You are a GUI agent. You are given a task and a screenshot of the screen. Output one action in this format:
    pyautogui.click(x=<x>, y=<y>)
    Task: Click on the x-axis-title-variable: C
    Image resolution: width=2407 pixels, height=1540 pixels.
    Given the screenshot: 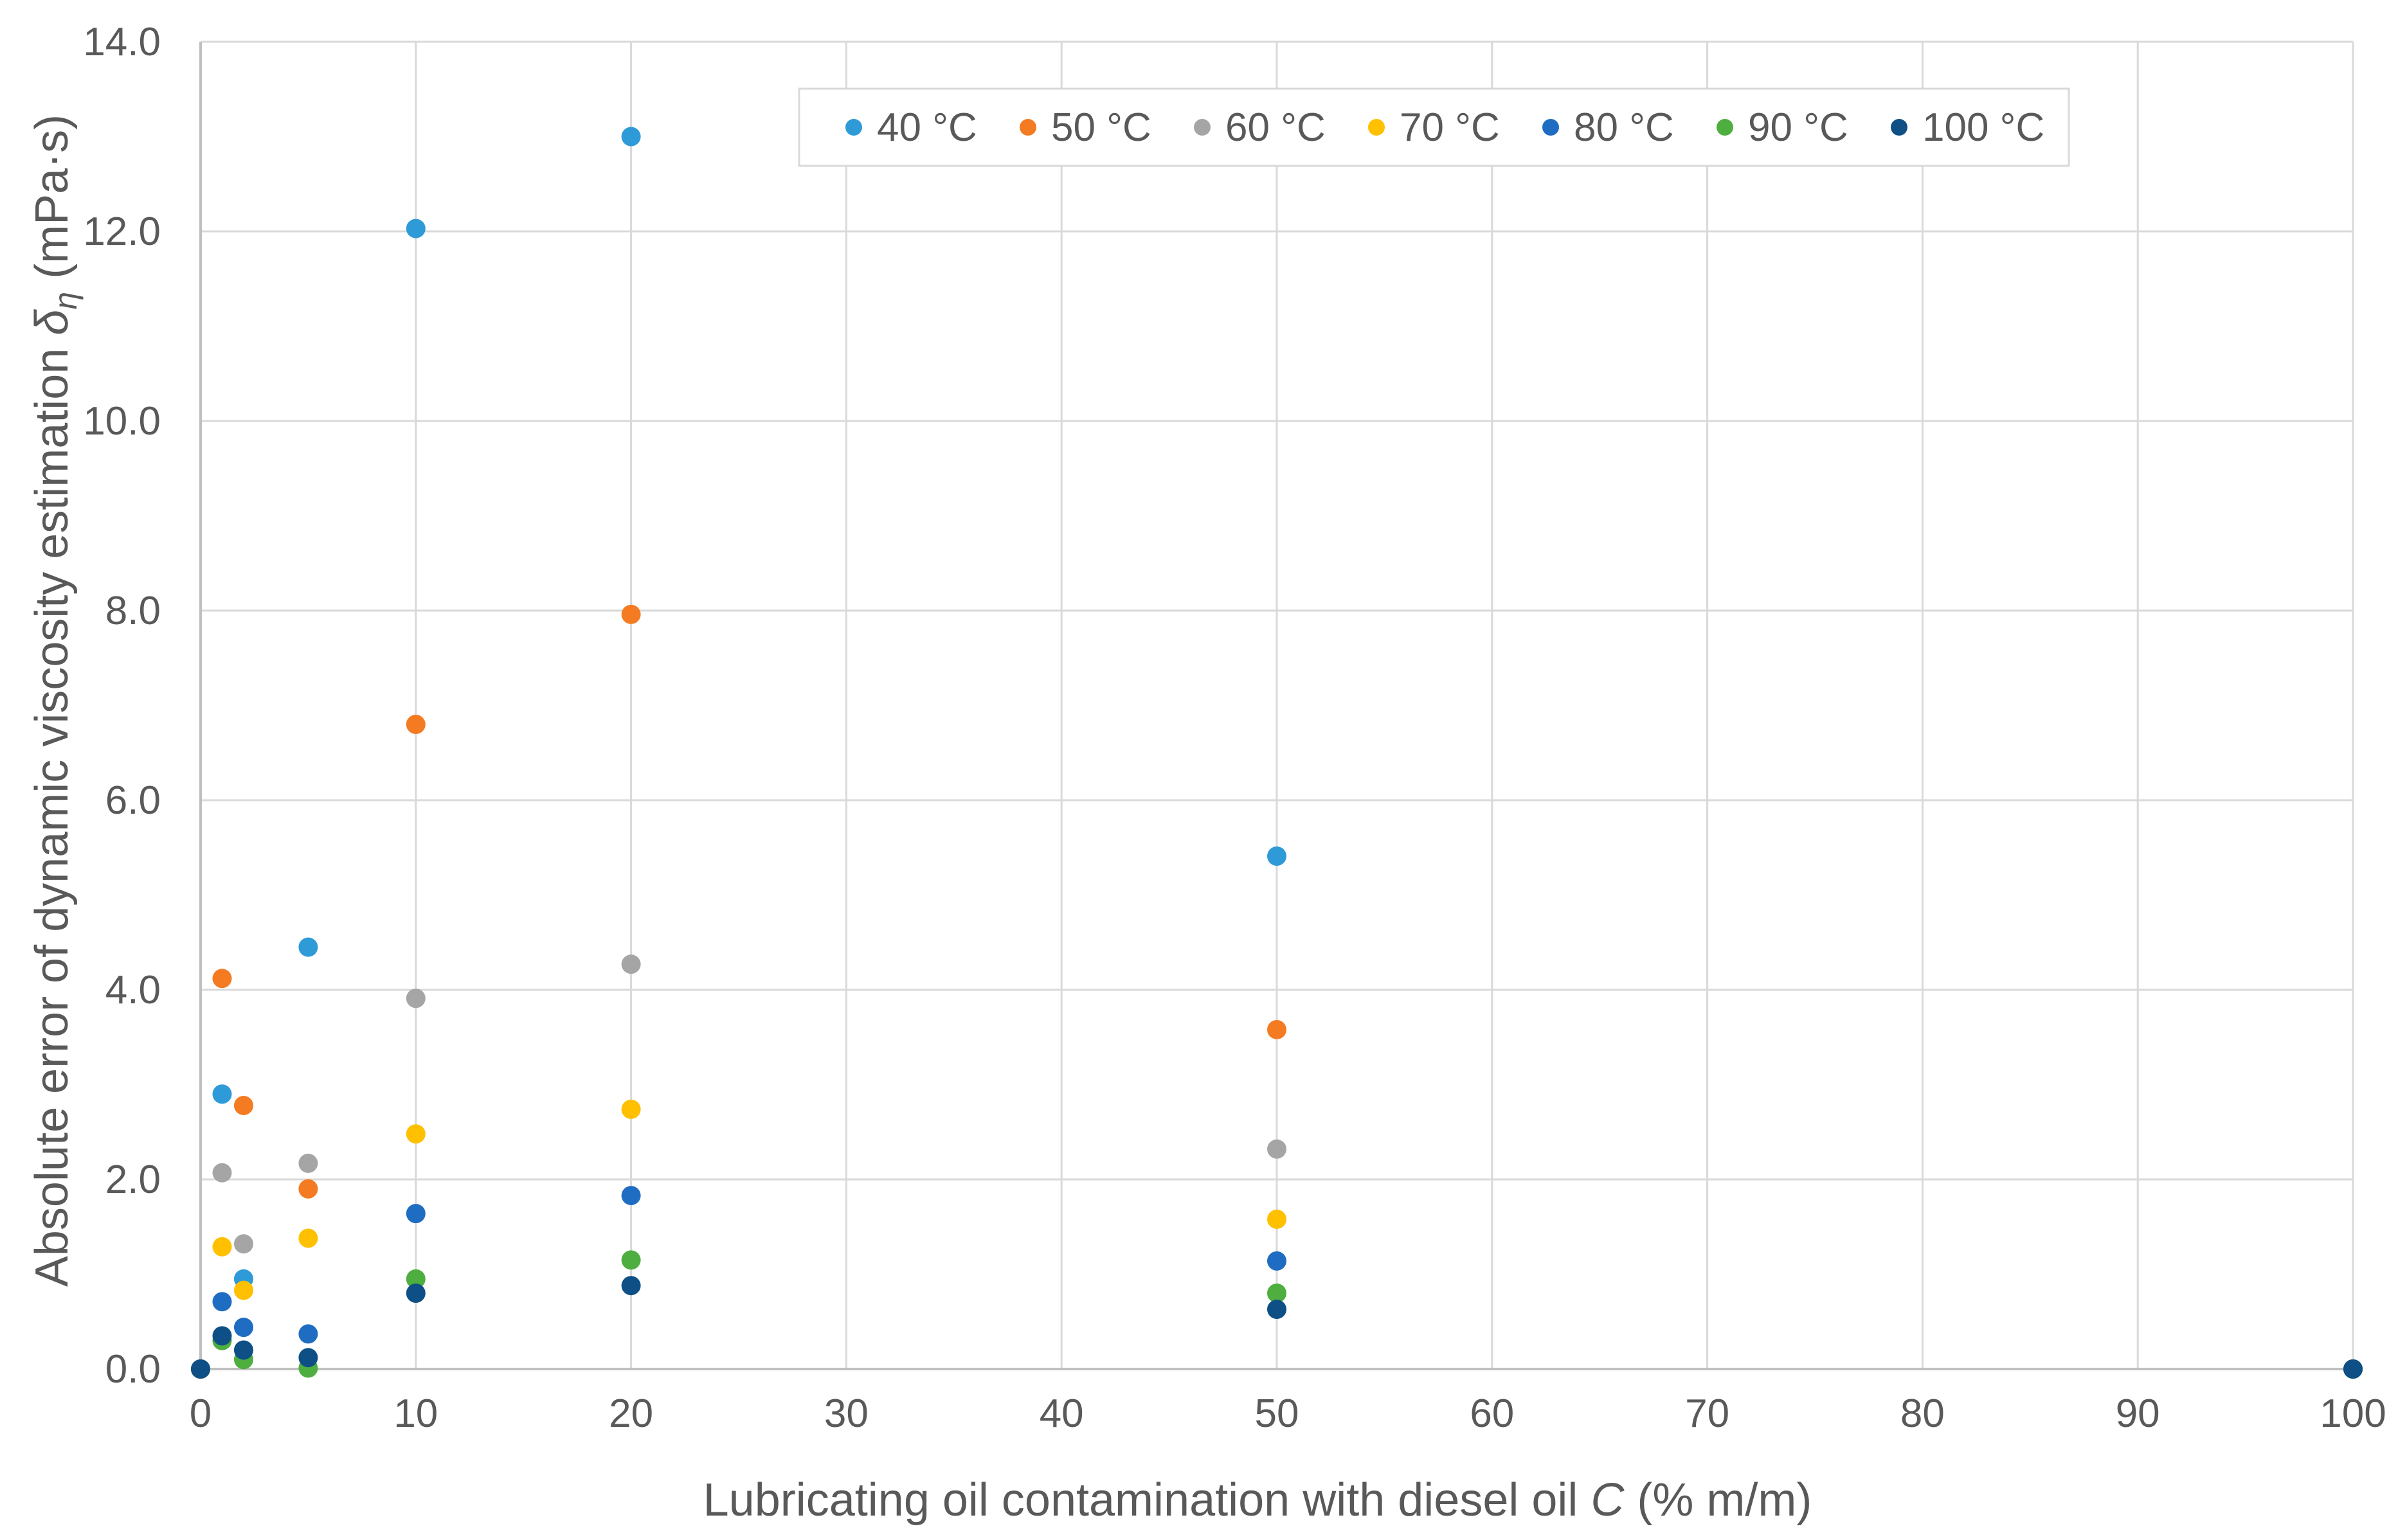 What is the action you would take?
    pyautogui.click(x=1608, y=1500)
    